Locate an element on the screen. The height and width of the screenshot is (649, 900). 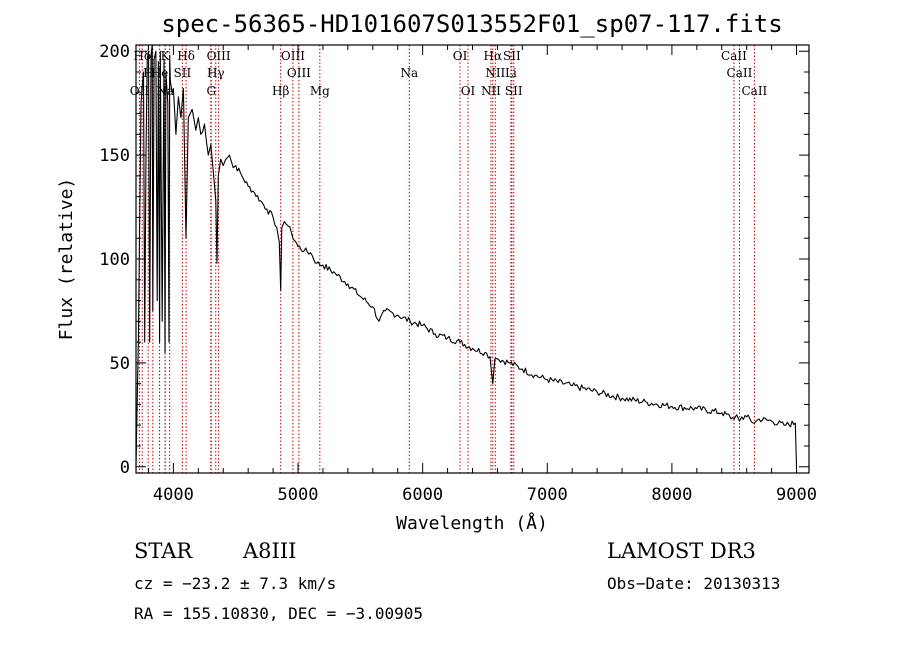
line-label: Hβ is located at coordinates (280, 91).